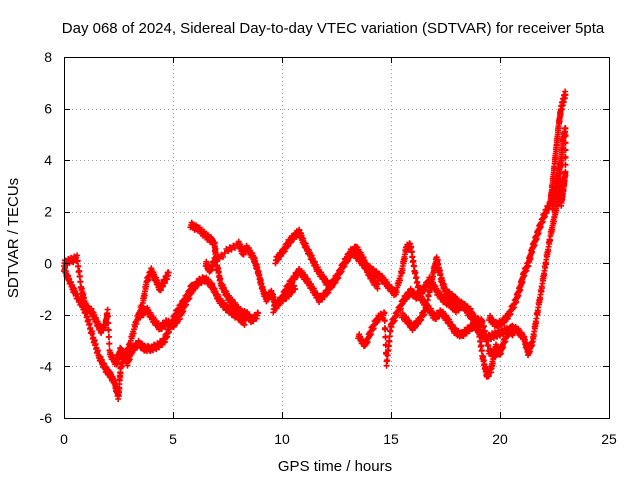 The width and height of the screenshot is (640, 480). Describe the element at coordinates (192, 303) in the screenshot. I see `series-track-c` at that location.